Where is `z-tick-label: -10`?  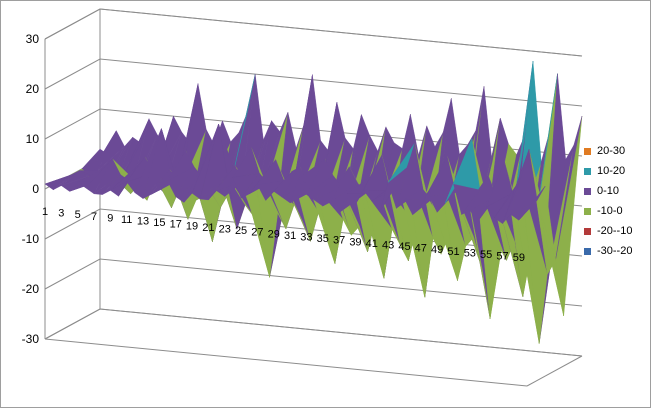
z-tick-label: -10 is located at coordinates (31, 239).